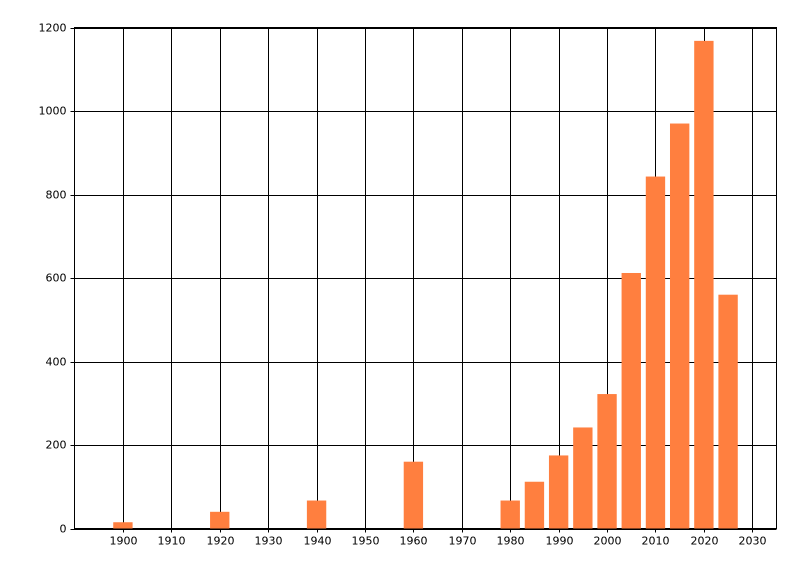  What do you see at coordinates (56, 195) in the screenshot?
I see `y-tick-label: 800` at bounding box center [56, 195].